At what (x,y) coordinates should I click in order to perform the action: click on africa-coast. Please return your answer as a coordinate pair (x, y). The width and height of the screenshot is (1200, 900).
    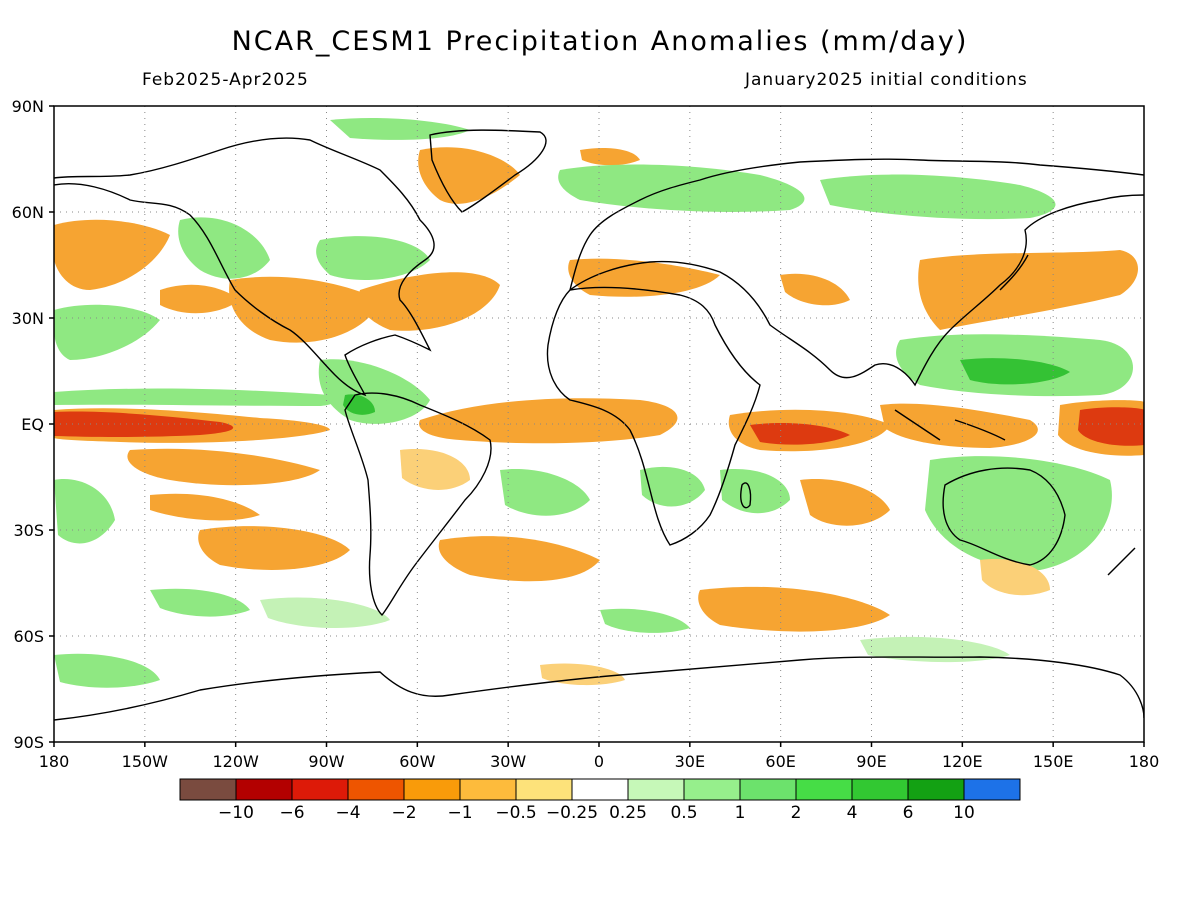
    Looking at the image, I should click on (653, 416).